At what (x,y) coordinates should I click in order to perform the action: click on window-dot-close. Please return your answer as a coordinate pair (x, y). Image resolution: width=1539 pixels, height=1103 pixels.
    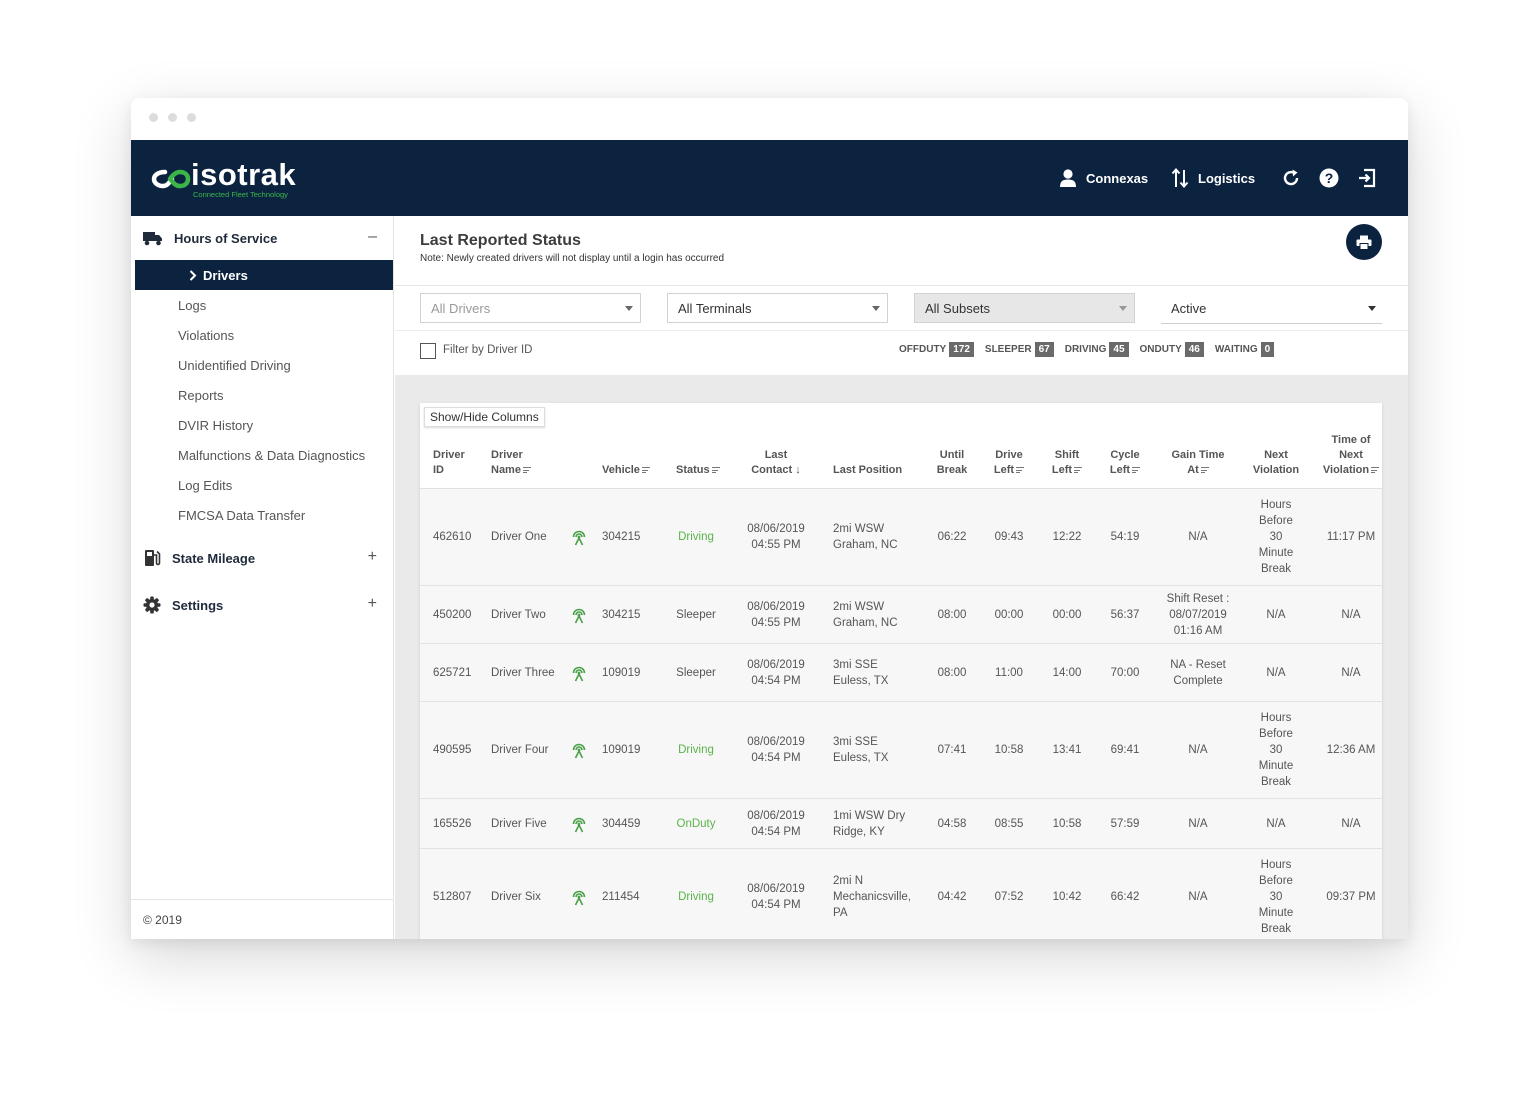
    Looking at the image, I should click on (153, 117).